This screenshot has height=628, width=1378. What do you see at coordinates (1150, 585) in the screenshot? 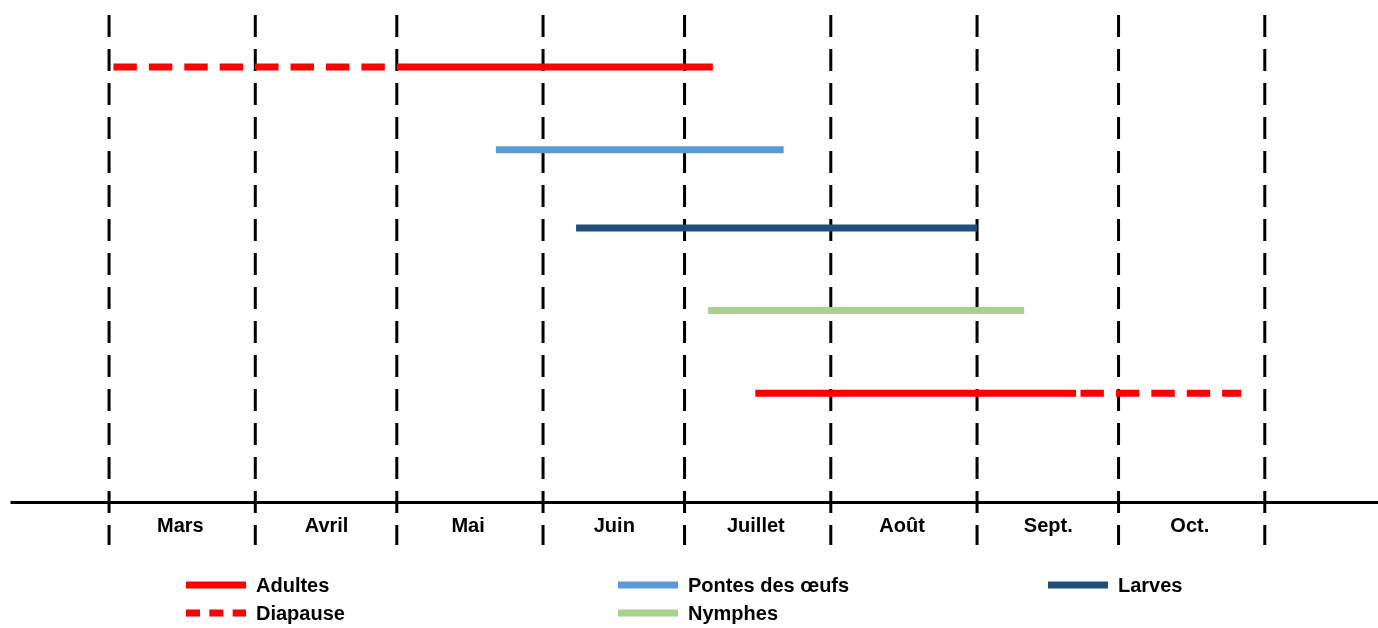
I see `legend-label: Larves` at bounding box center [1150, 585].